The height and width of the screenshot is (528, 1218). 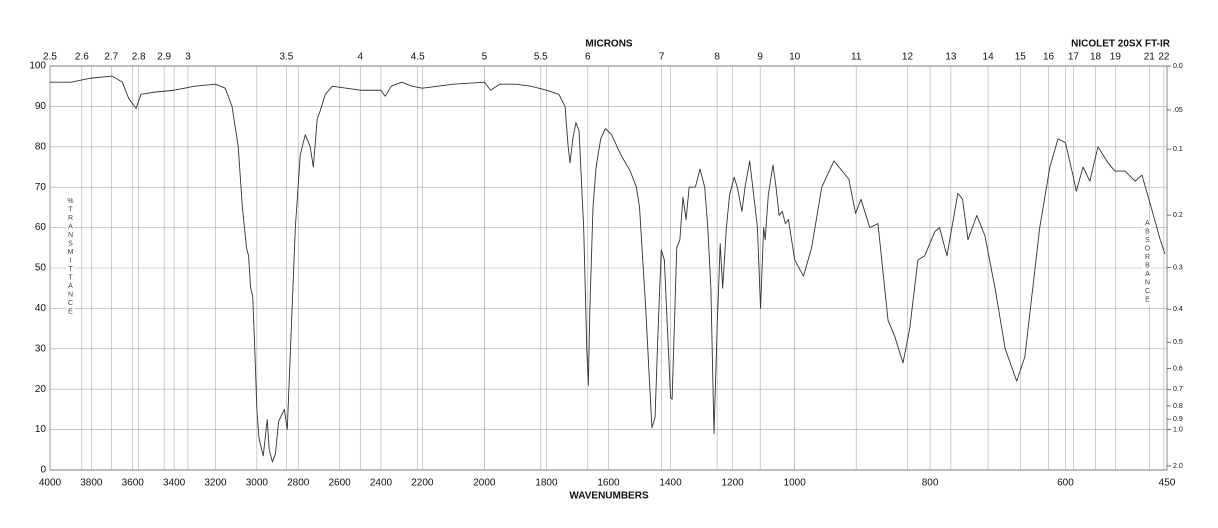 What do you see at coordinates (37, 66) in the screenshot?
I see `y-tick-label: 100` at bounding box center [37, 66].